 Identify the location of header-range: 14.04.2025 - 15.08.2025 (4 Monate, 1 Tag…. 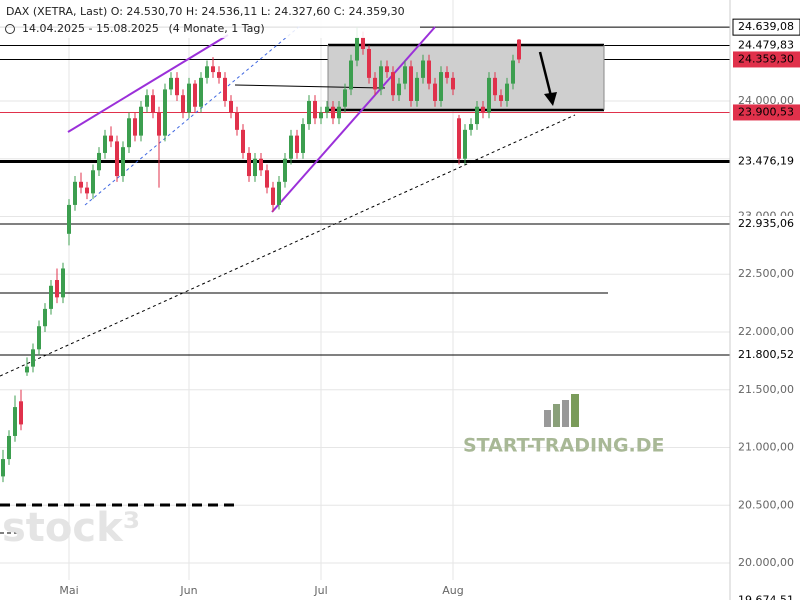
(143, 28).